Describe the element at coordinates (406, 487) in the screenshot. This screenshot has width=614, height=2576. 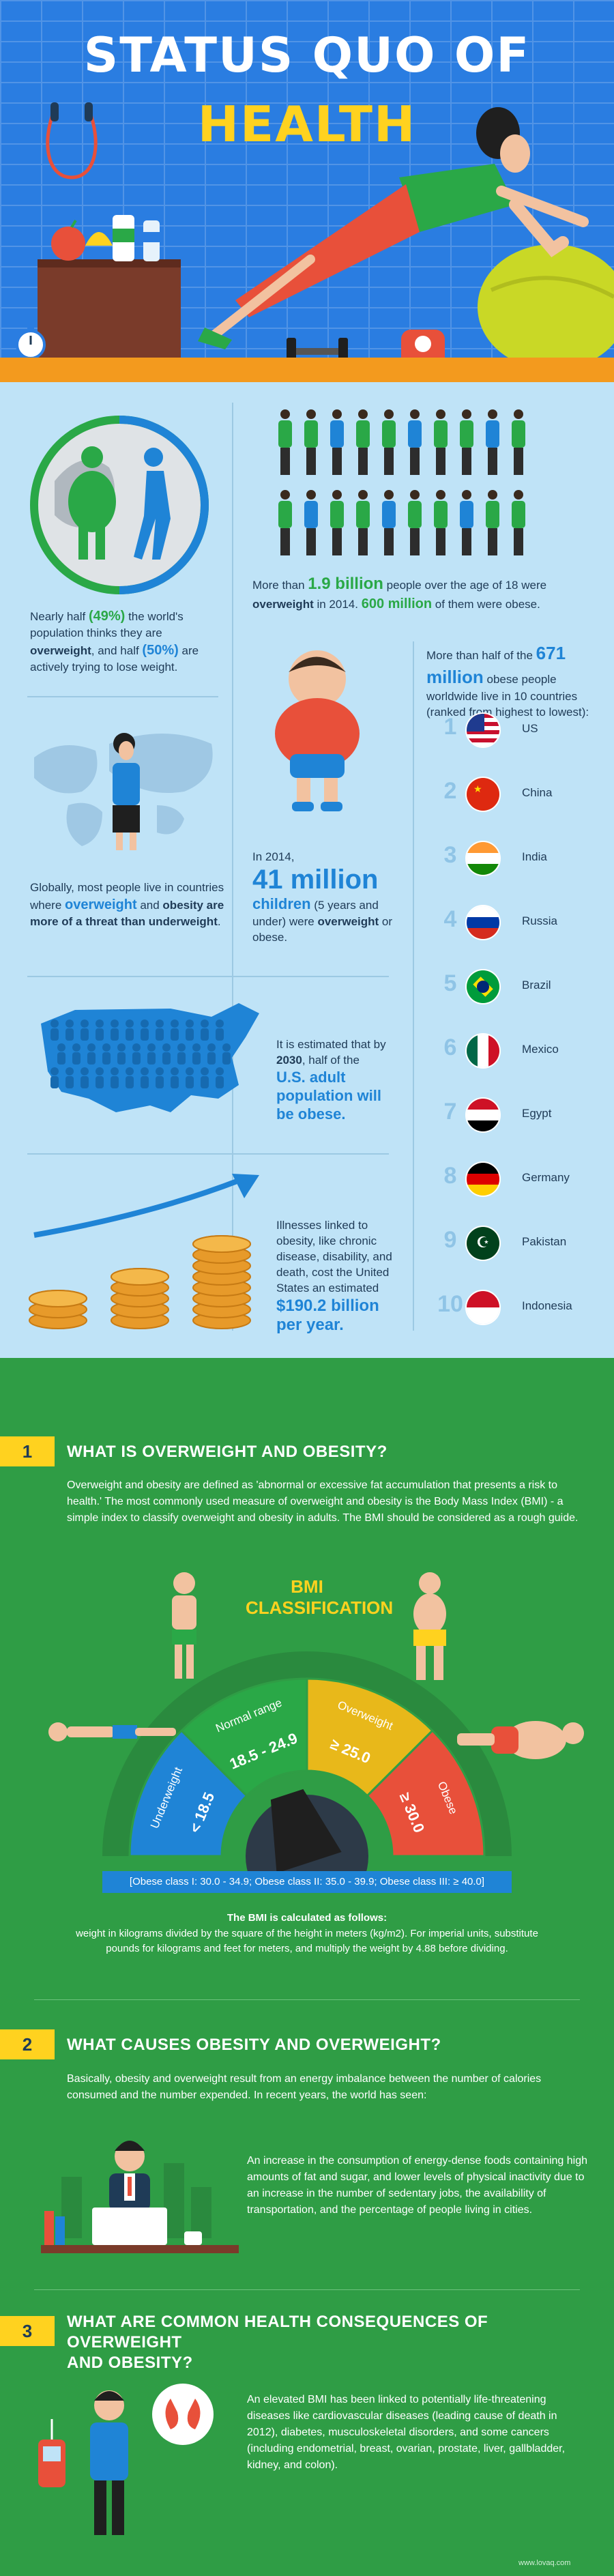
I see `people-grid` at that location.